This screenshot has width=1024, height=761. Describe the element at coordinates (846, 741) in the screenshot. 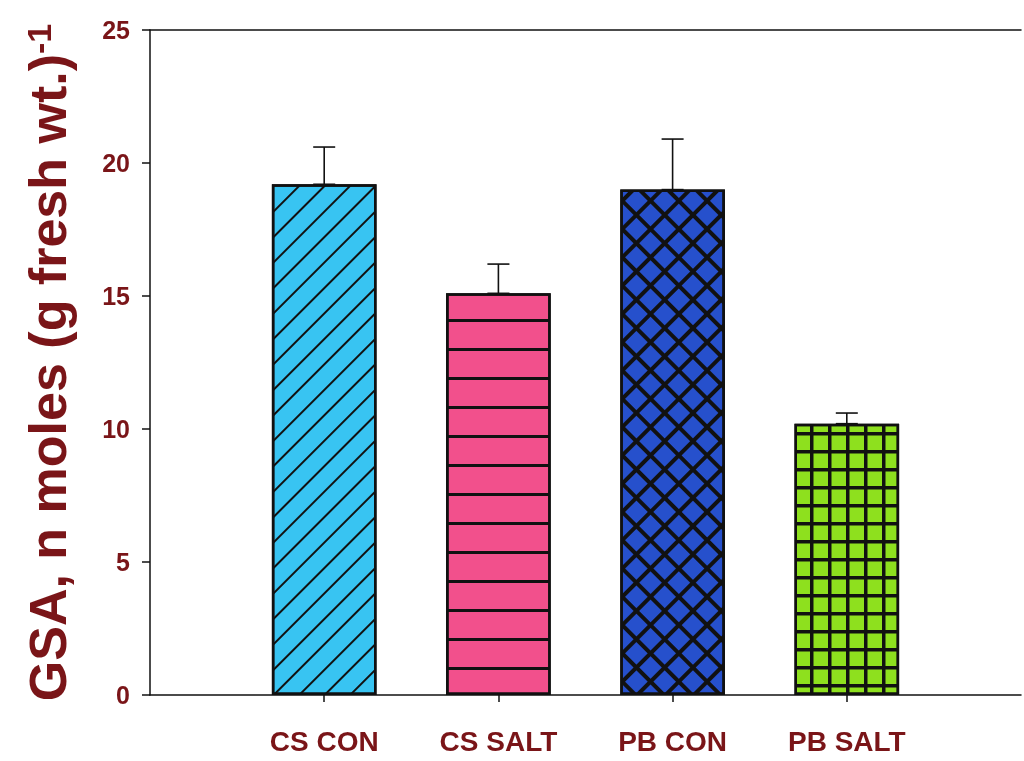

I see `x-tick-label: PB SALT` at that location.